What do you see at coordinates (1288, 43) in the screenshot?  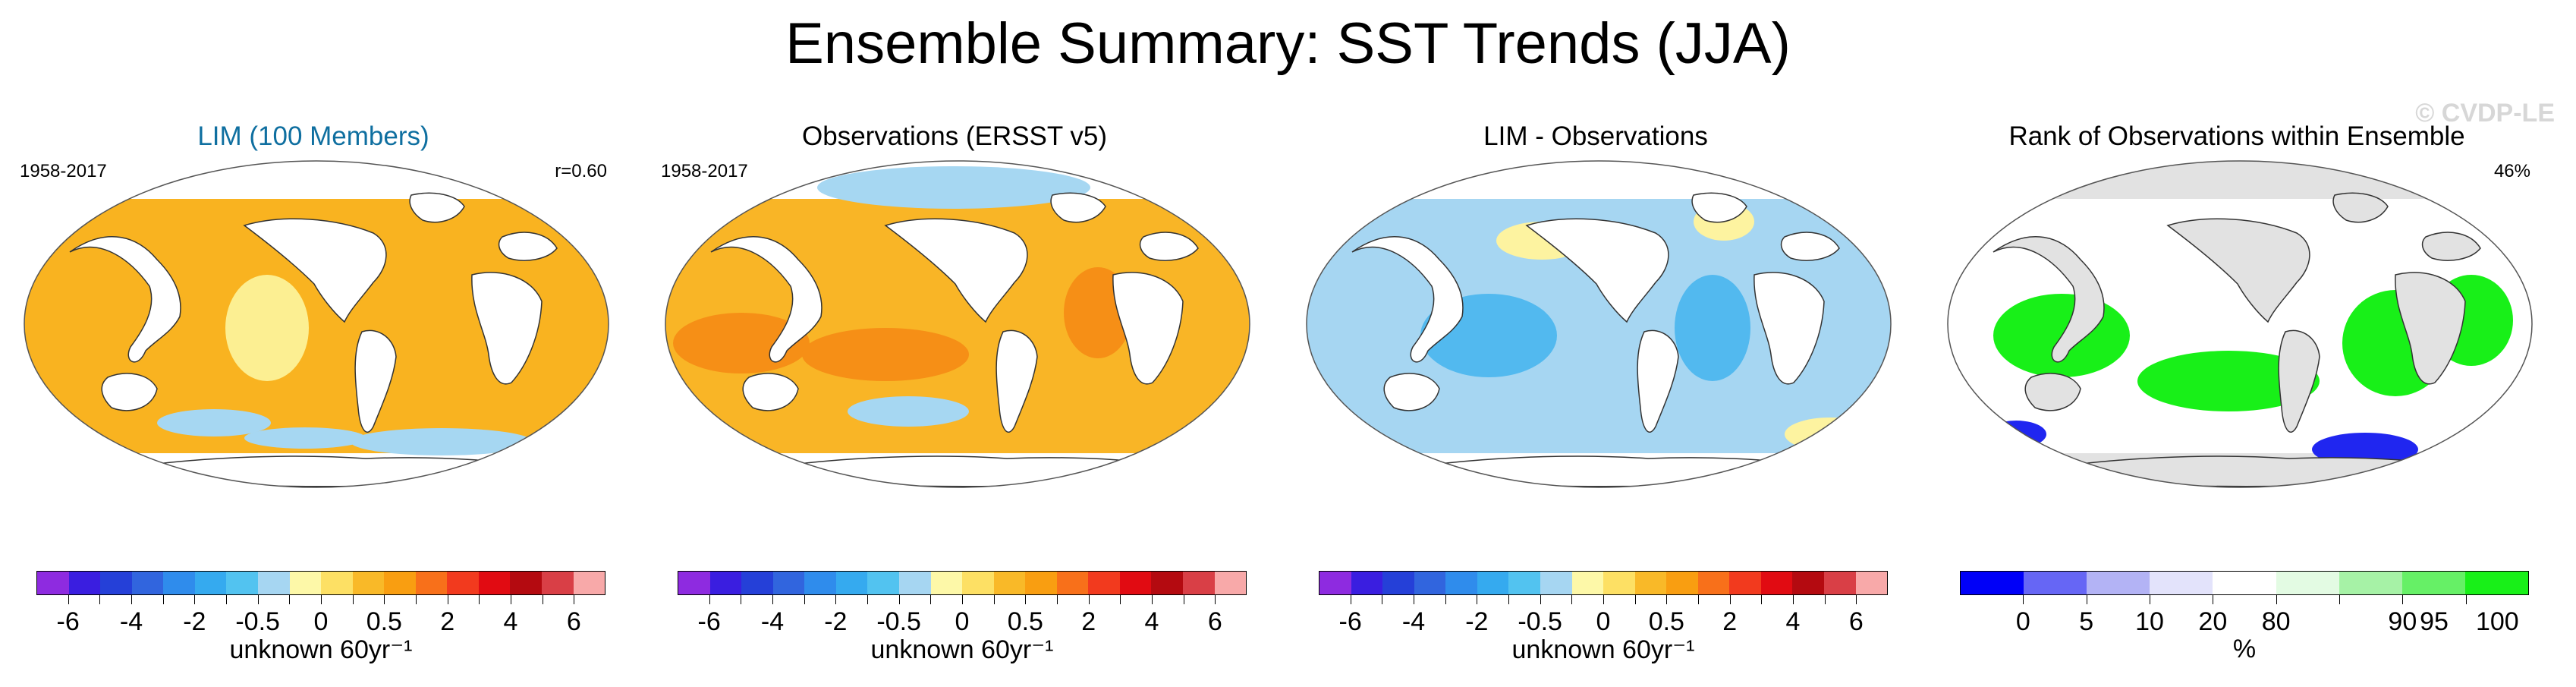 I see `figure-title: Ensemble Summary: SST Trends (JJA)` at bounding box center [1288, 43].